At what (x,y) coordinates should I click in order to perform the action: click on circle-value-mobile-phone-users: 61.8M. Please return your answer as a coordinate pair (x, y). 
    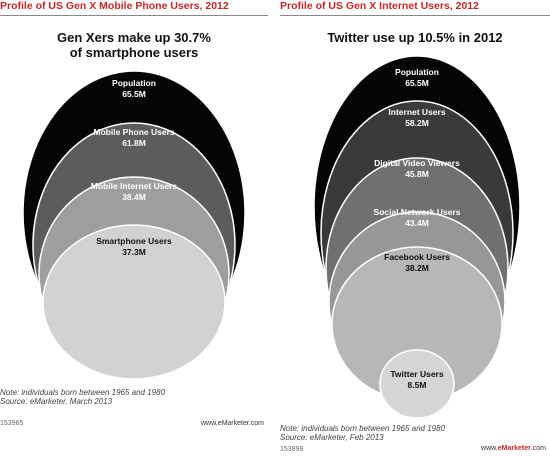
    Looking at the image, I should click on (134, 143).